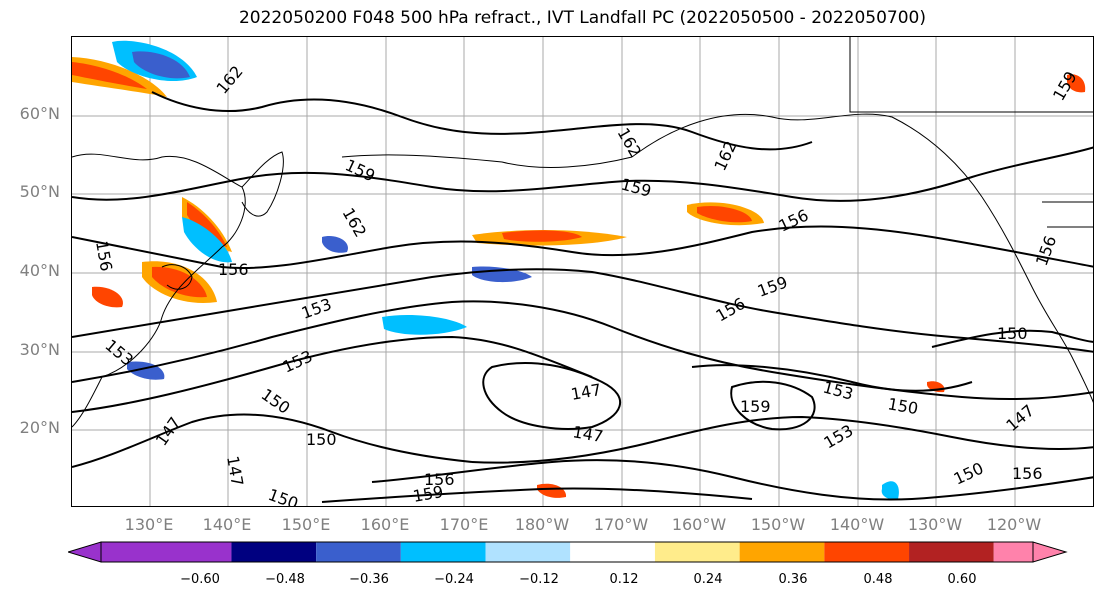 The width and height of the screenshot is (1105, 601). What do you see at coordinates (285, 579) in the screenshot?
I see `colorbar-tick: −0.48` at bounding box center [285, 579].